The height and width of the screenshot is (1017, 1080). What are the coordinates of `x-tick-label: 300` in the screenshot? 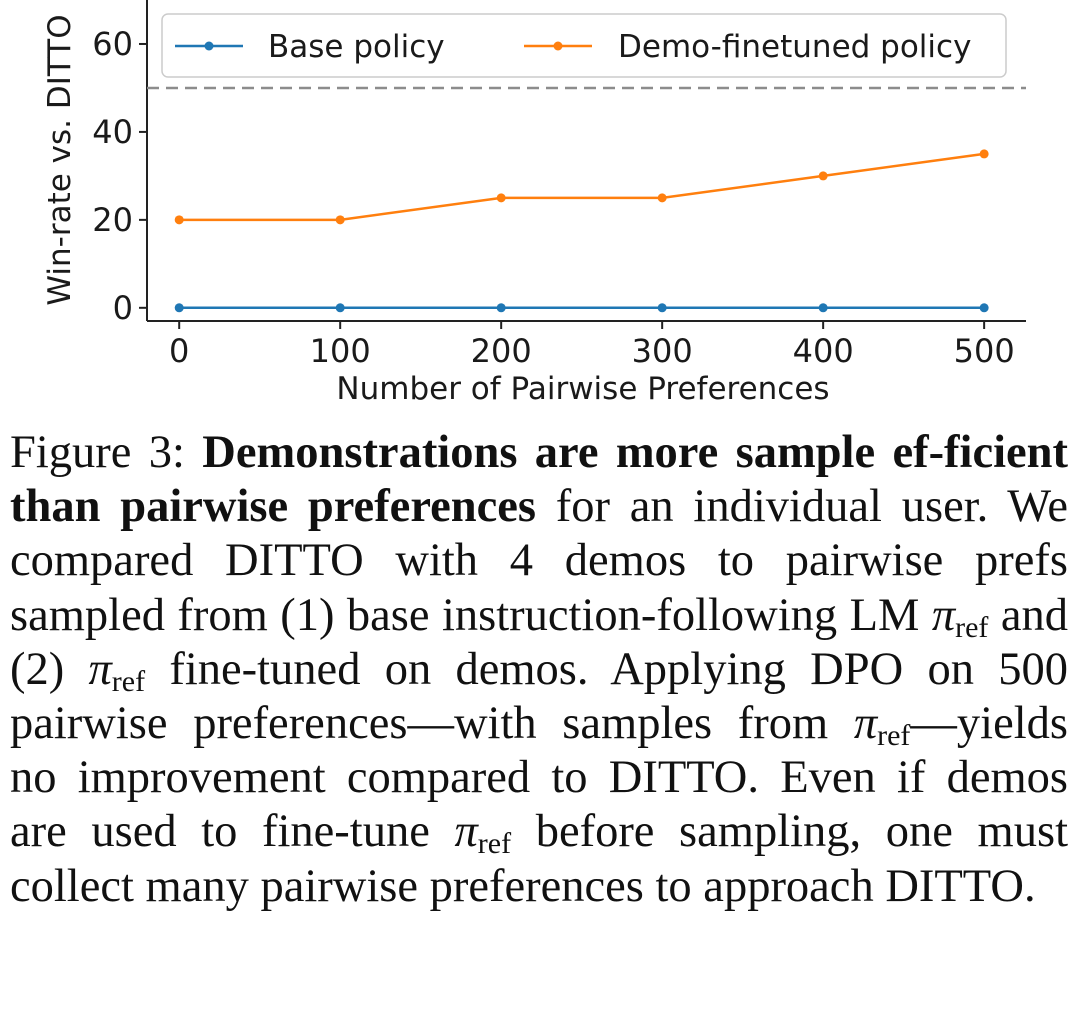 It's located at (662, 351).